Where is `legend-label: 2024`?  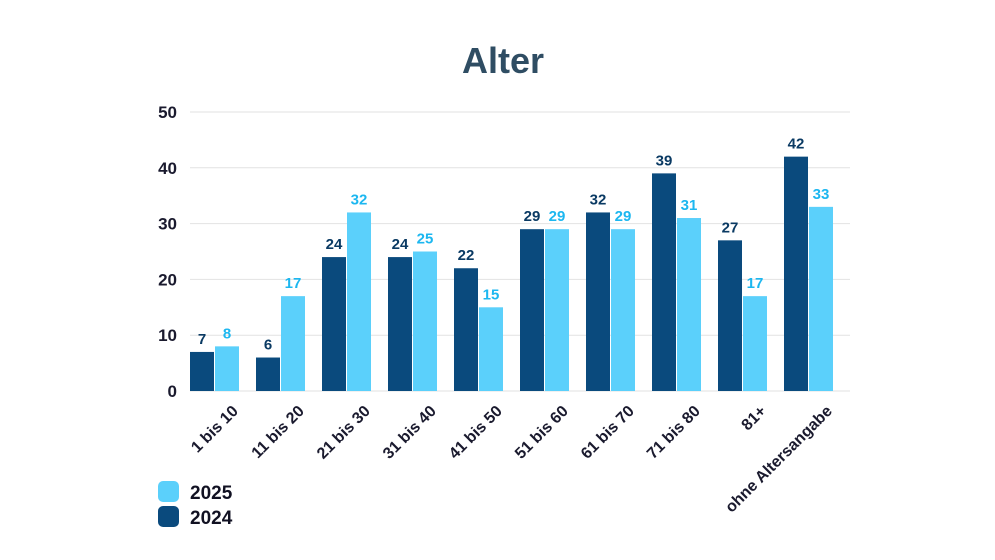 legend-label: 2024 is located at coordinates (211, 518).